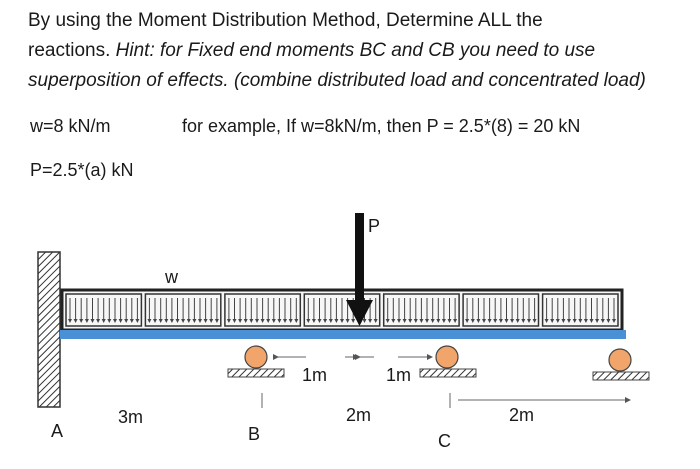 The image size is (700, 469). Describe the element at coordinates (256, 361) in the screenshot. I see `roller-support-b` at that location.